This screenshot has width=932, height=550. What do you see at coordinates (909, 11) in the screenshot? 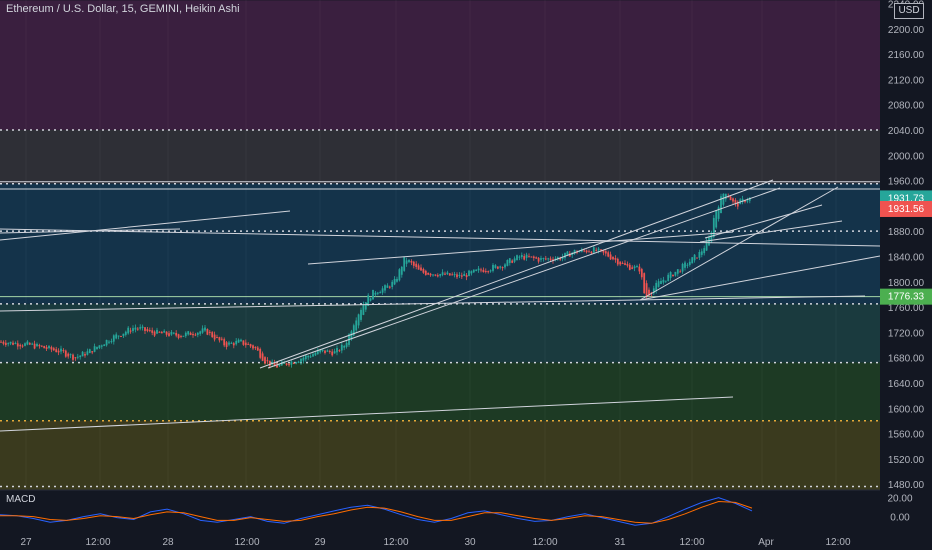
I see `currency-button: USD` at bounding box center [909, 11].